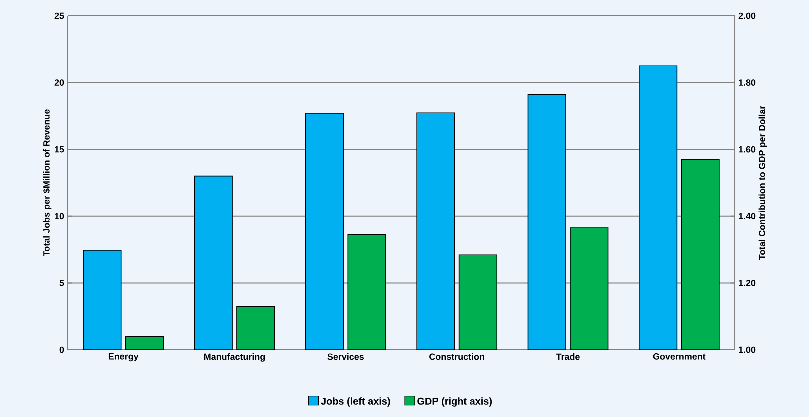 This screenshot has height=417, width=809. Describe the element at coordinates (747, 16) in the screenshot. I see `y2-tick-label: 2.00` at that location.